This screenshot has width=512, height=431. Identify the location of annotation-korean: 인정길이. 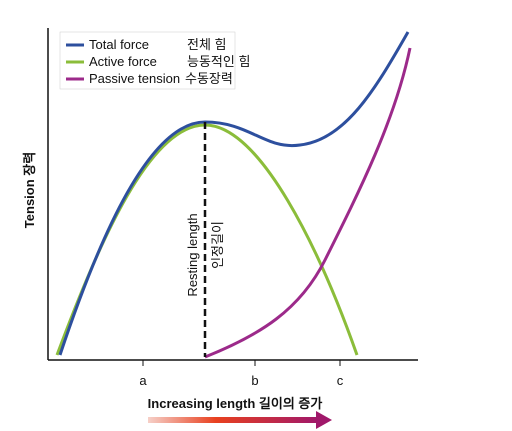
(217, 245).